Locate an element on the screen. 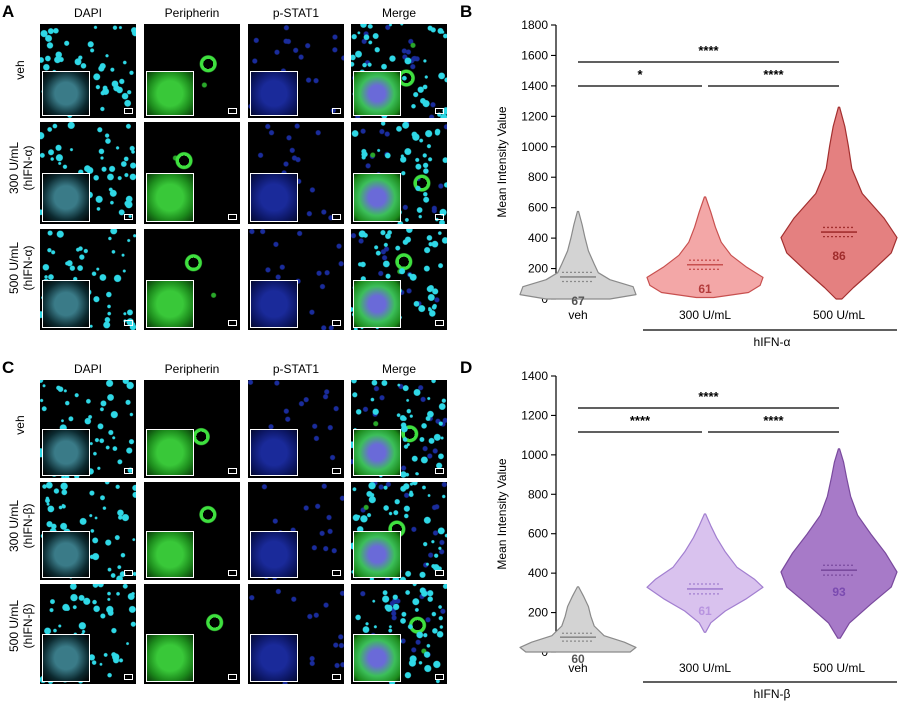 The height and width of the screenshot is (704, 900). significance-label: * is located at coordinates (640, 74).